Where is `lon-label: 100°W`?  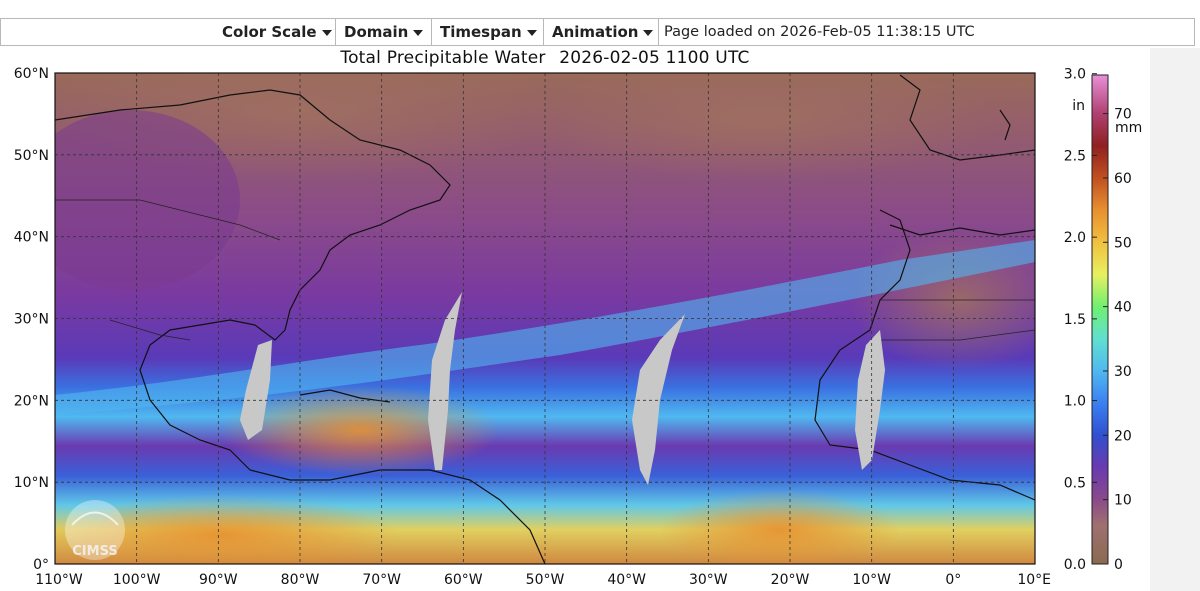 lon-label: 100°W is located at coordinates (137, 580).